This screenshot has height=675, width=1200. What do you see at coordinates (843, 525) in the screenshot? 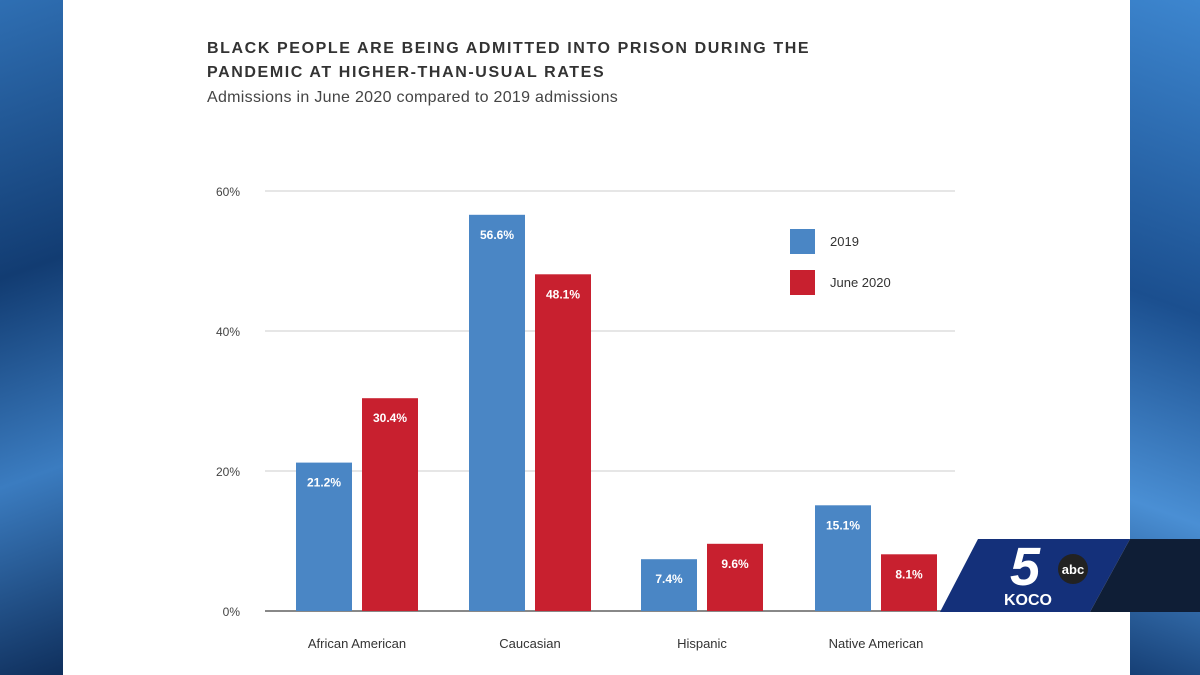
I see `data-label: 15.1%` at bounding box center [843, 525].